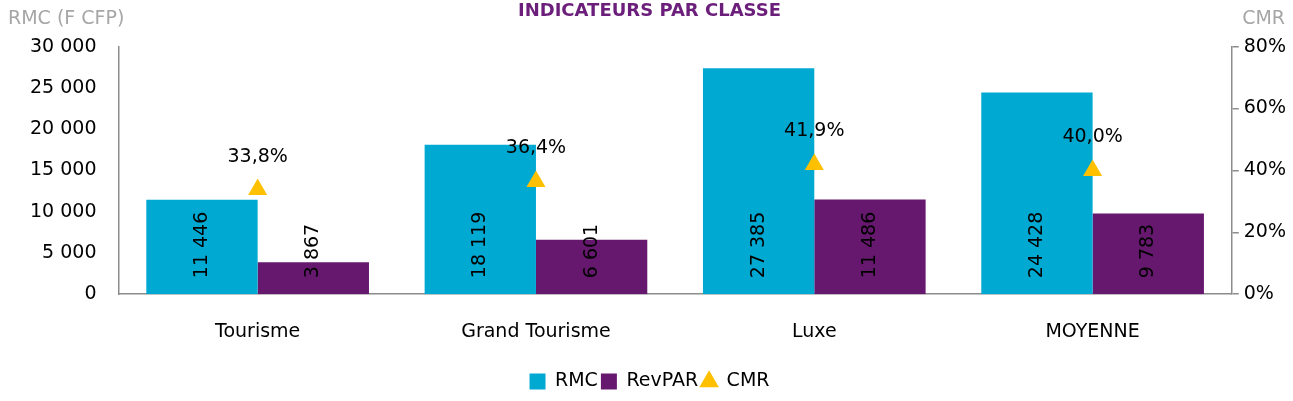 The height and width of the screenshot is (401, 1293). Describe the element at coordinates (662, 379) in the screenshot. I see `legend-label: RevPAR` at that location.